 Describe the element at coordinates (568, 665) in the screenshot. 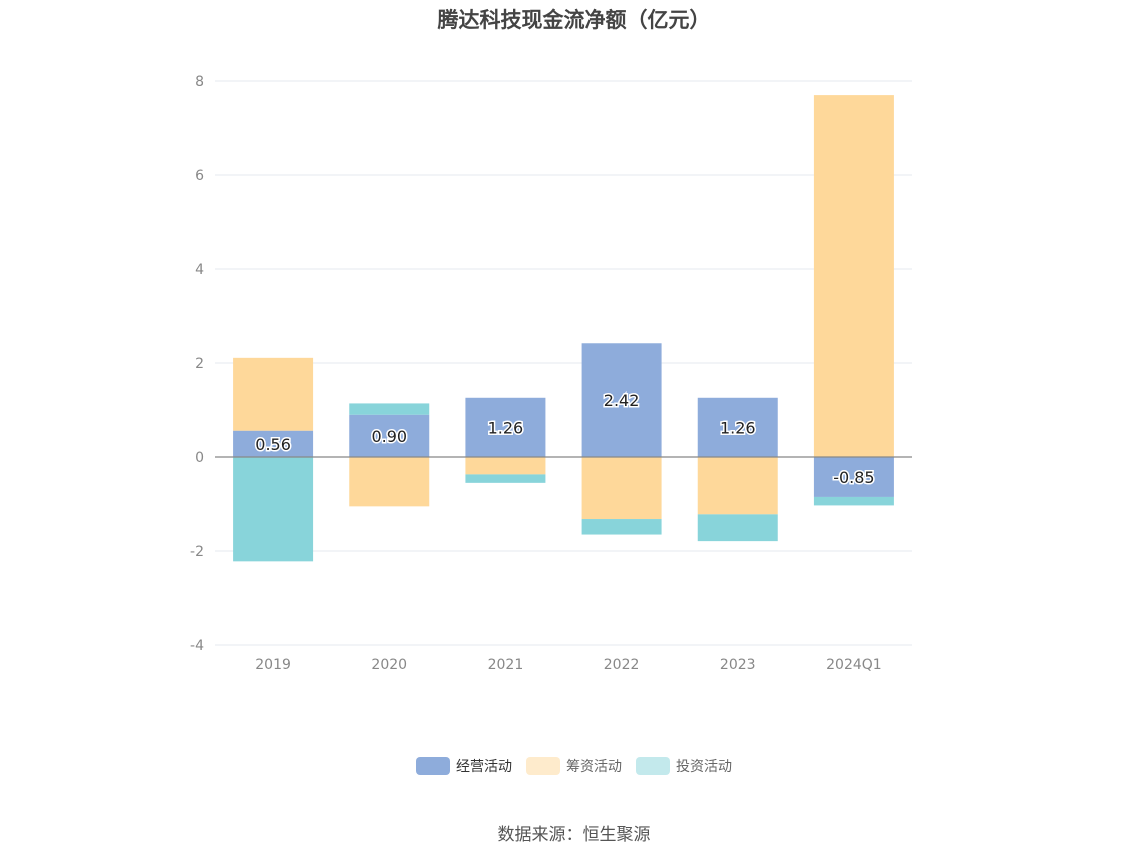

I see `x-axis-ticks: 2019 2020 2021 2022 2023 2024Q1` at that location.